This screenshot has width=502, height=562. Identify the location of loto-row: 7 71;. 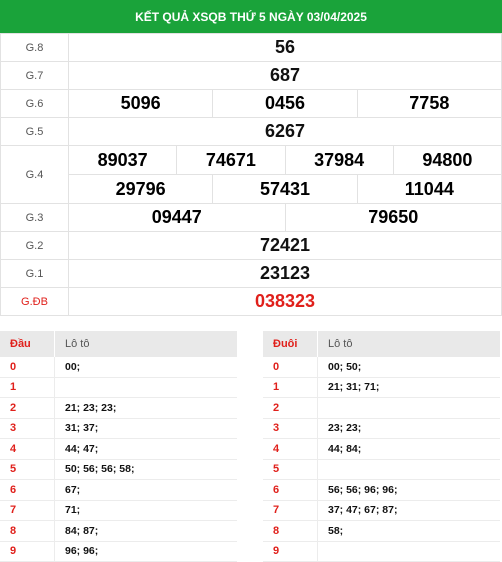
(118, 510).